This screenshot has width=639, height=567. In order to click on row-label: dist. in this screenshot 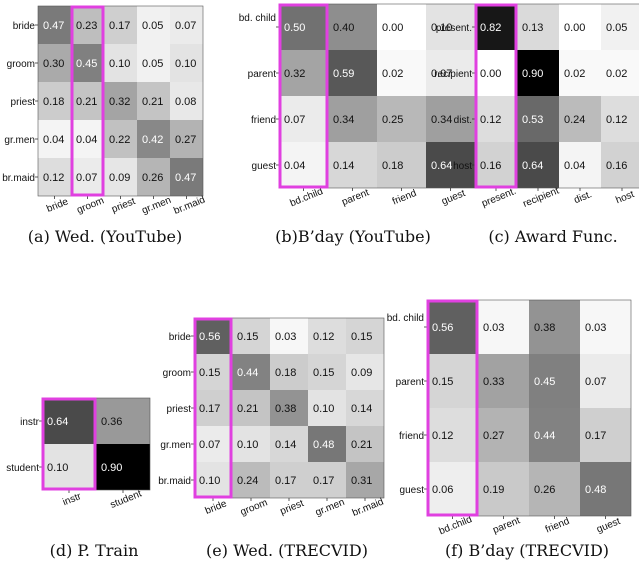, I will do `click(463, 120)`.